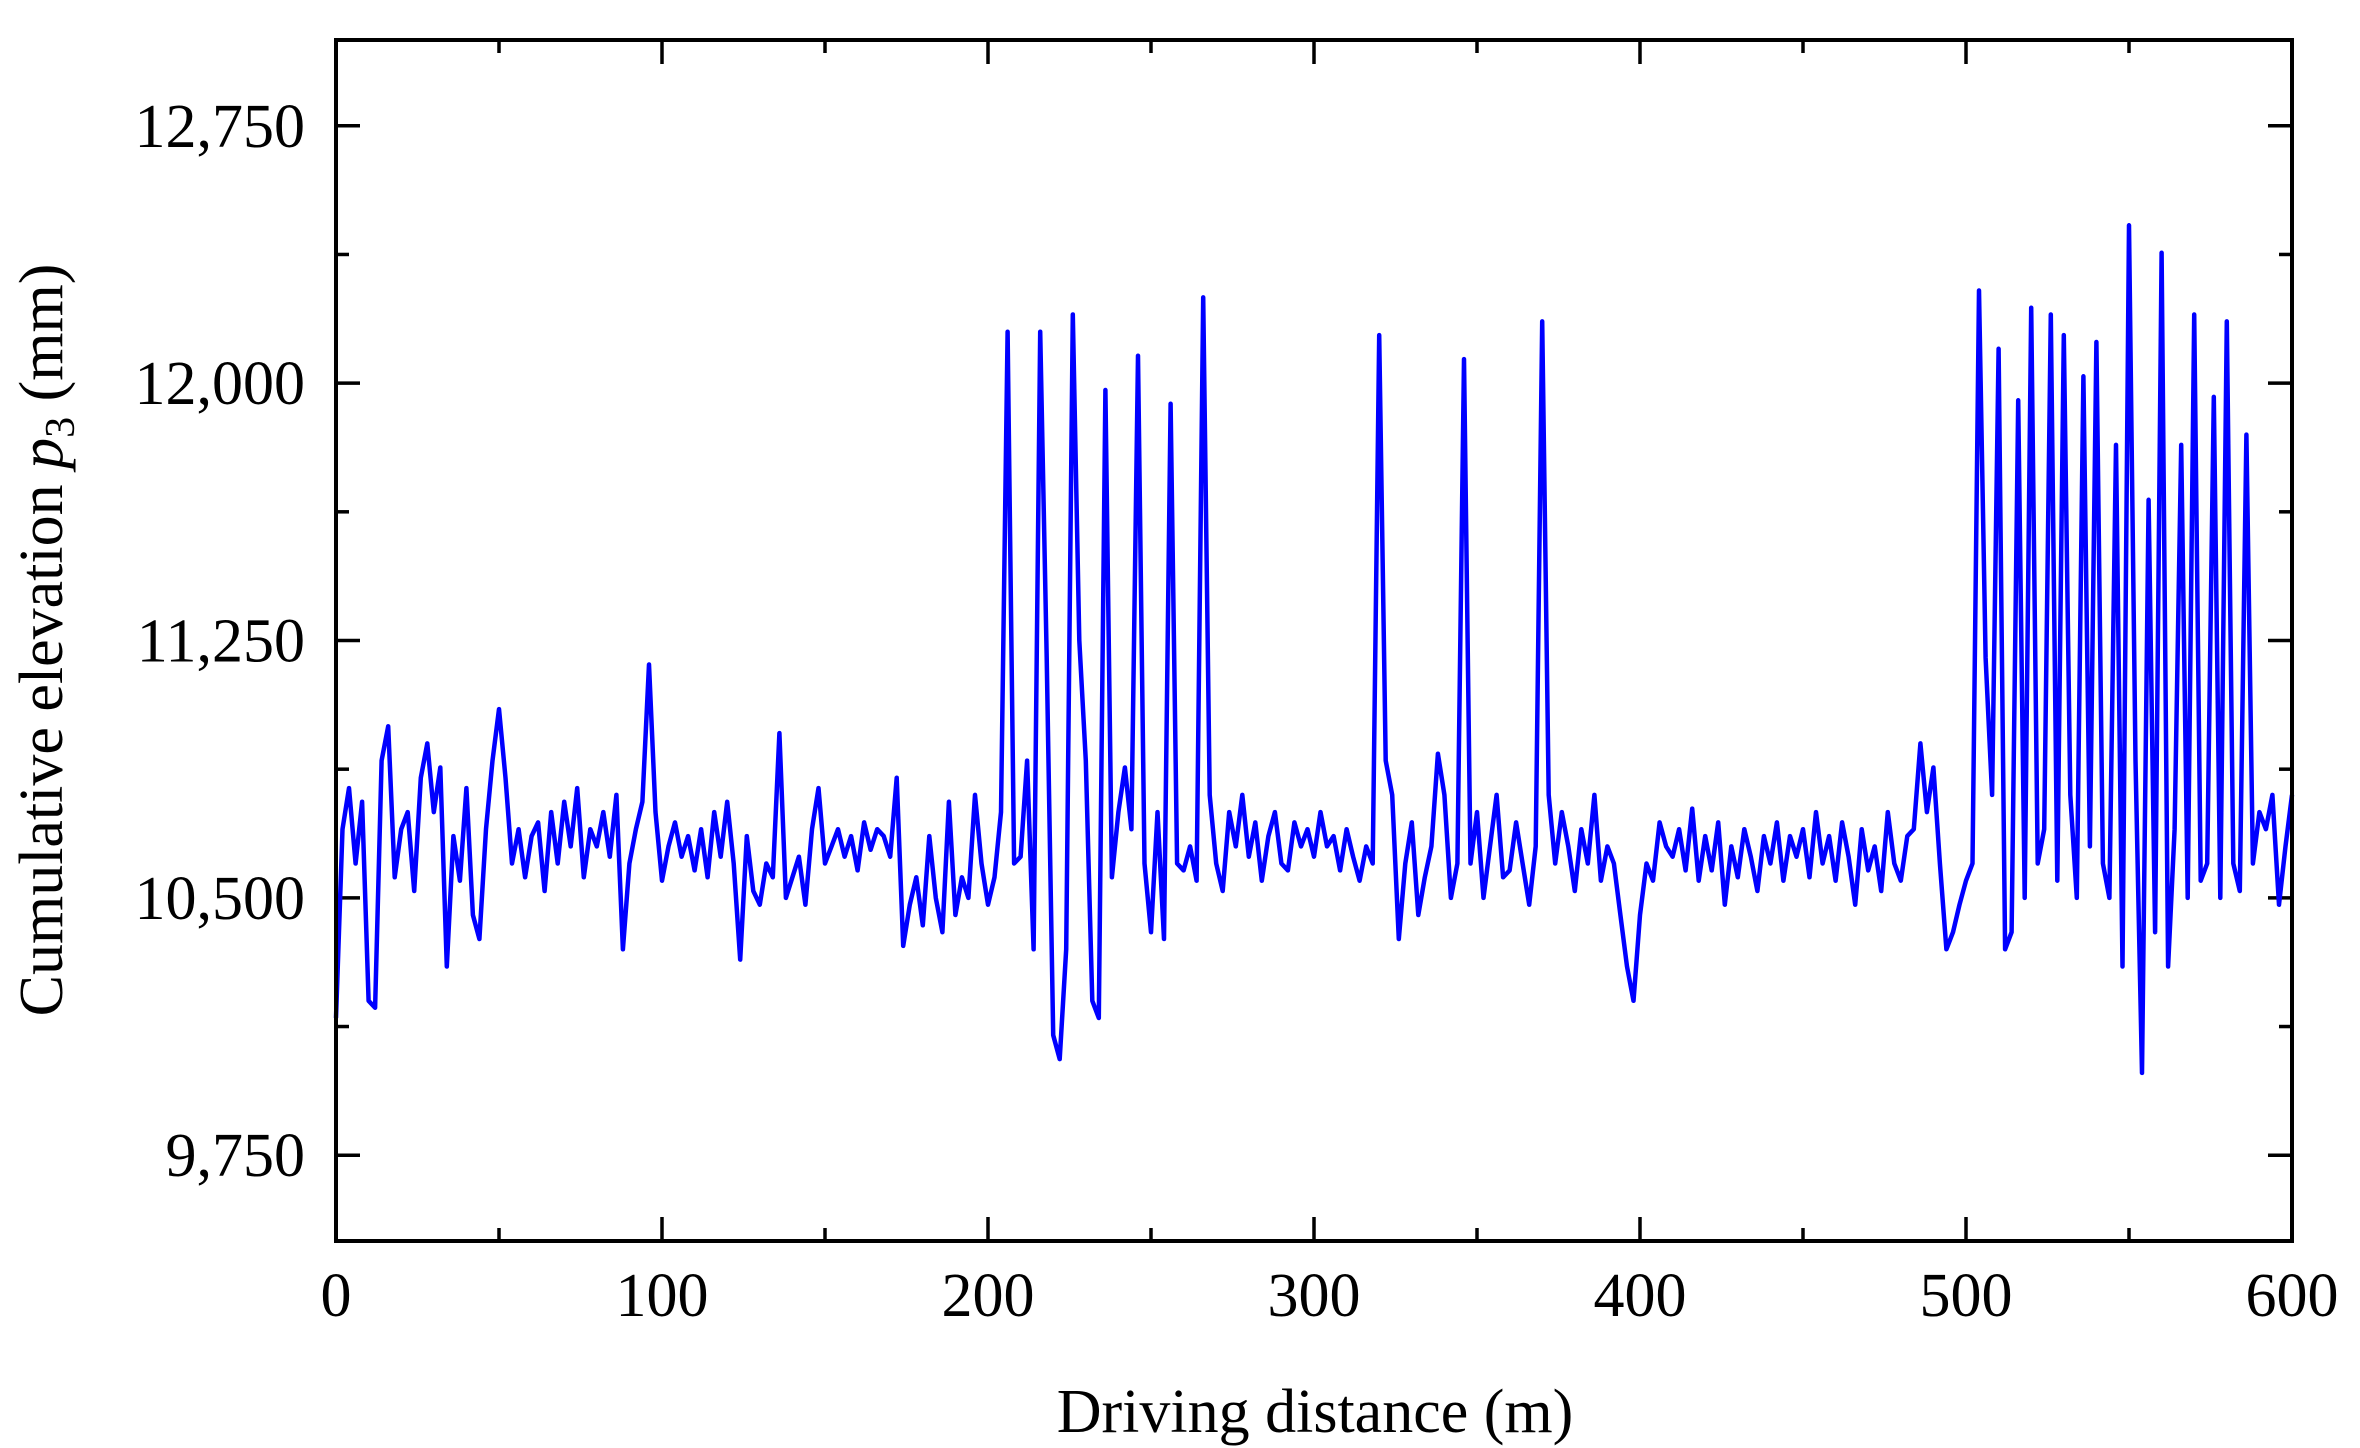  Describe the element at coordinates (42, 455) in the screenshot. I see `y-axis-title-symbol: p` at that location.